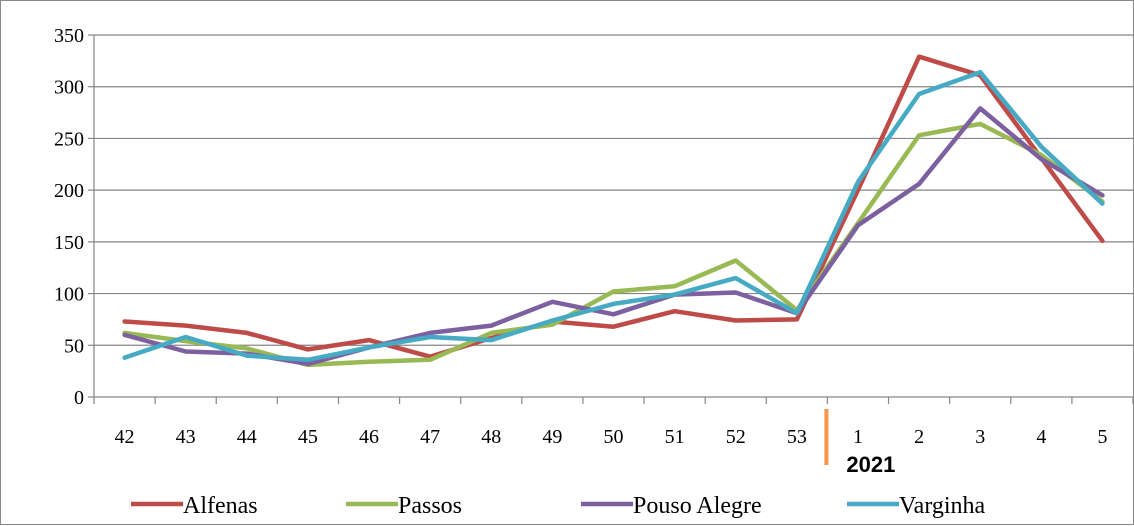 This screenshot has height=526, width=1134. Describe the element at coordinates (69, 36) in the screenshot. I see `y-tick-label: 350` at that location.